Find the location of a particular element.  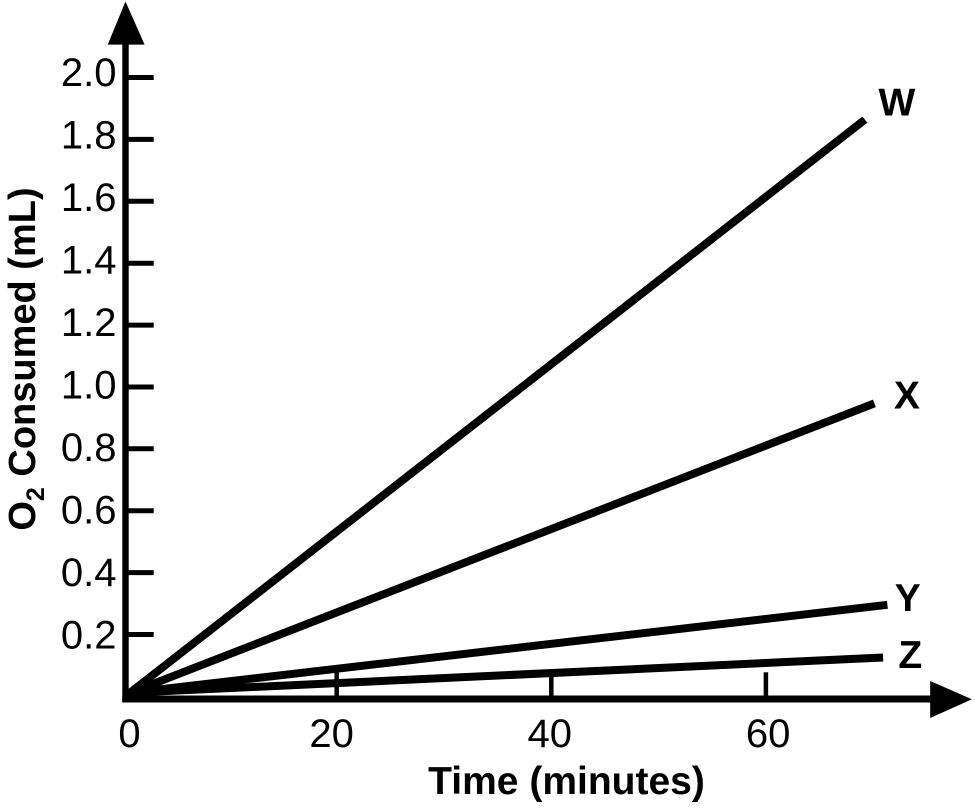

svg-text: Time (minutes) is located at coordinates (566, 781).